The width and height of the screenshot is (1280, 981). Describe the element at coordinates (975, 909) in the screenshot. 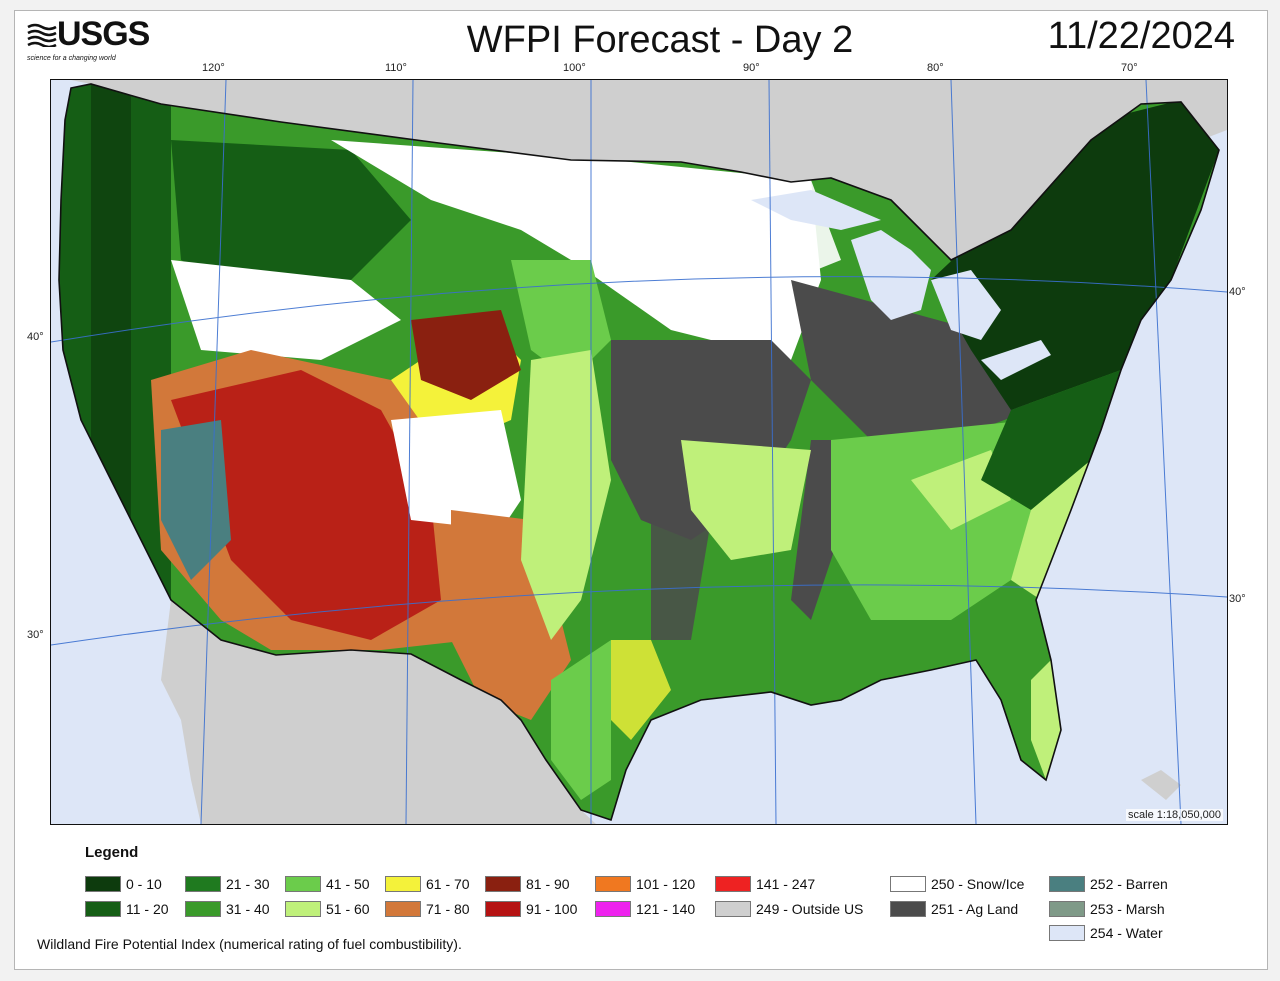

I see `legend-label: 251 - Ag Land` at that location.